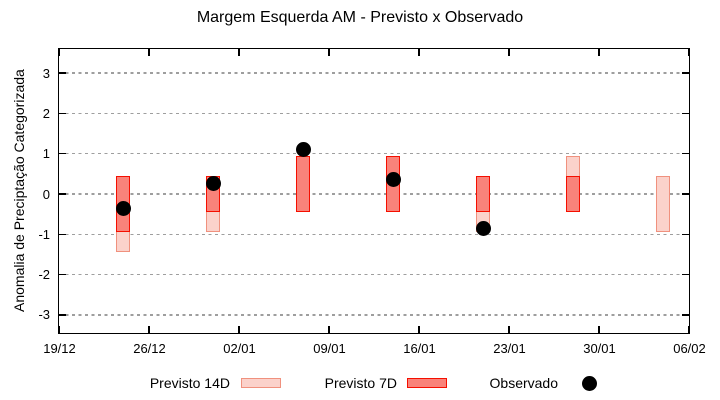 This screenshot has width=720, height=400. What do you see at coordinates (419, 348) in the screenshot?
I see `x-tick-label: 16/01` at bounding box center [419, 348].